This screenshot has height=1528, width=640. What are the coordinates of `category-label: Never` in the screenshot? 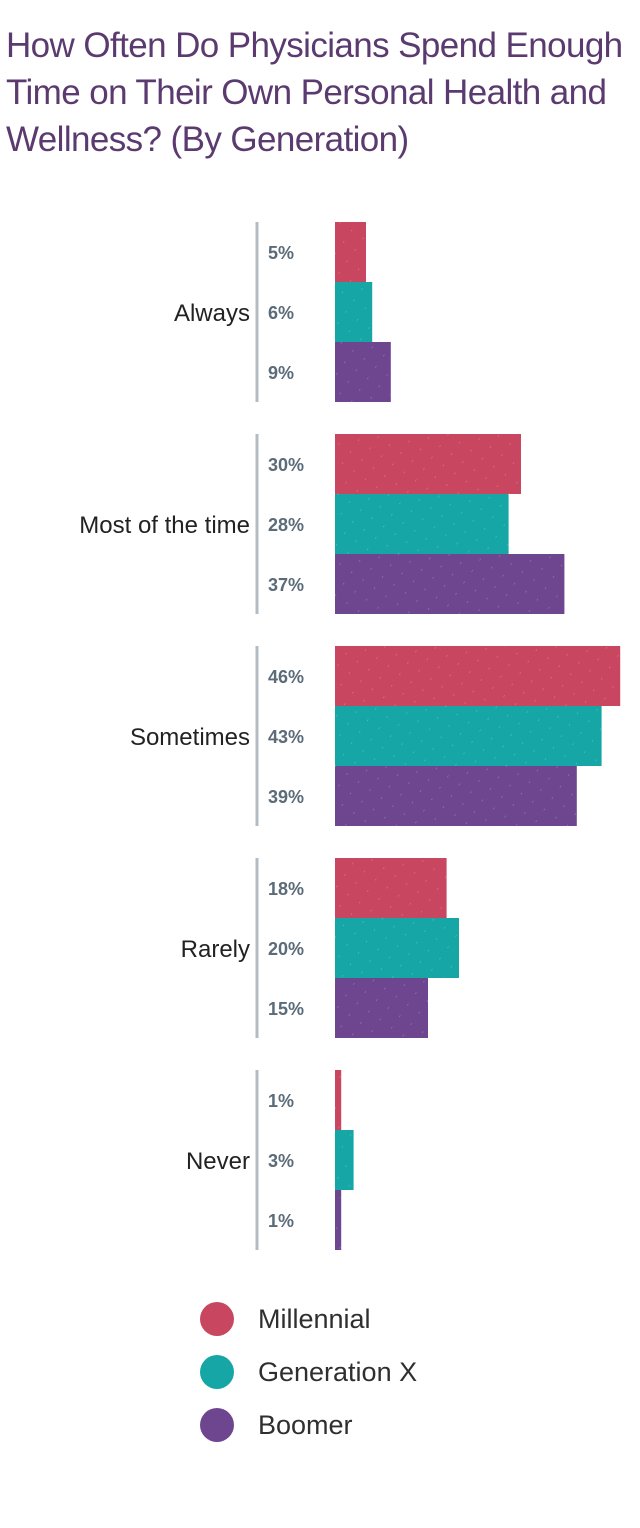 It's located at (218, 1161).